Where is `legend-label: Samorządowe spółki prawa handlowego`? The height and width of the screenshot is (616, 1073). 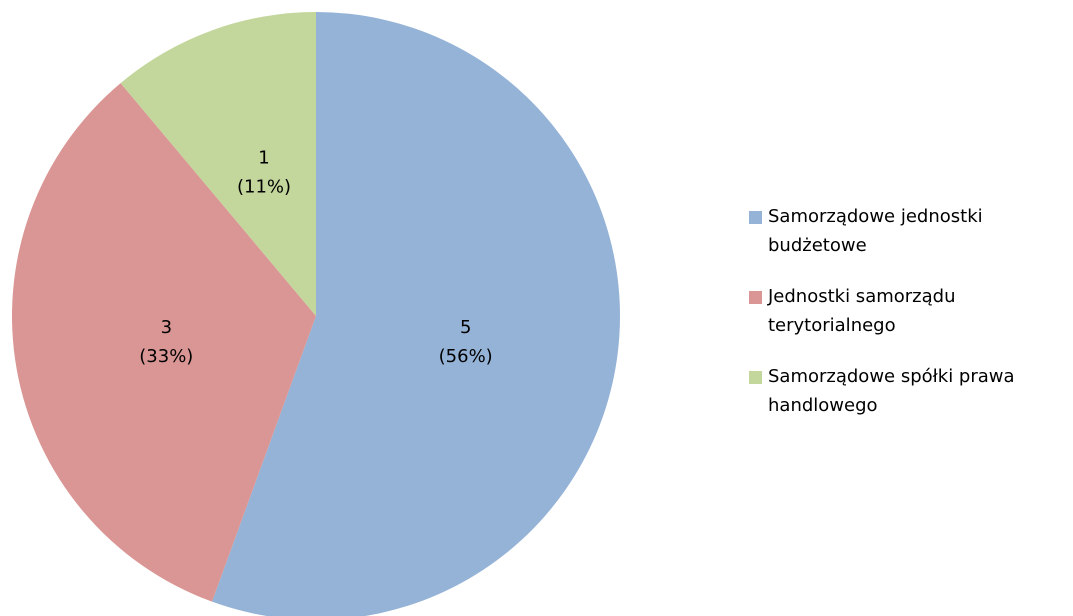
legend-label: Samorządowe spółki prawa handlowego is located at coordinates (891, 391).